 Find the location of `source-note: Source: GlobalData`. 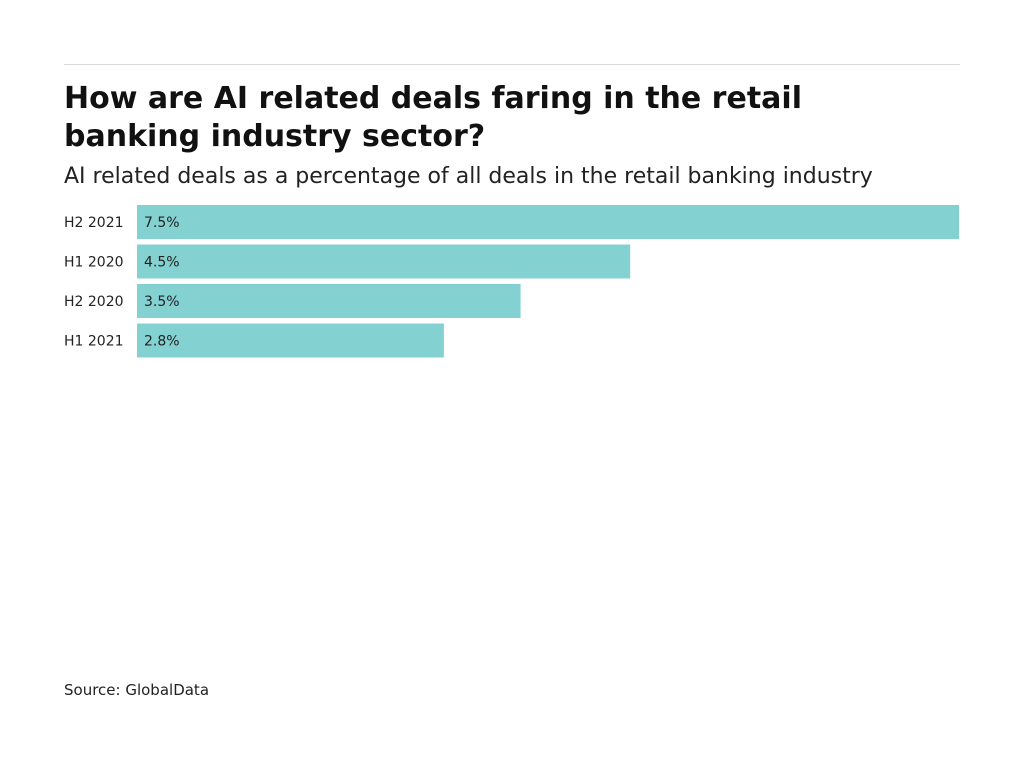

source-note: Source: GlobalData is located at coordinates (137, 690).